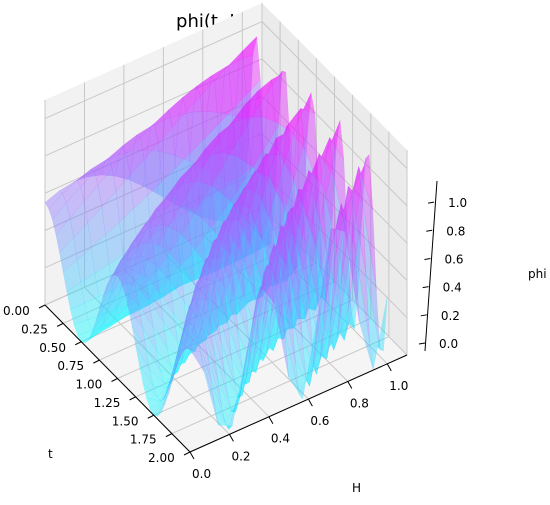 The width and height of the screenshot is (550, 505). Describe the element at coordinates (201, 474) in the screenshot. I see `y-tick-label: 0.0` at that location.